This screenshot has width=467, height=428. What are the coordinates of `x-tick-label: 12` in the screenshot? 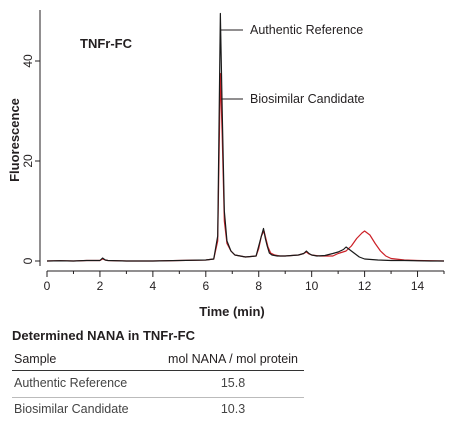 It's located at (365, 286).